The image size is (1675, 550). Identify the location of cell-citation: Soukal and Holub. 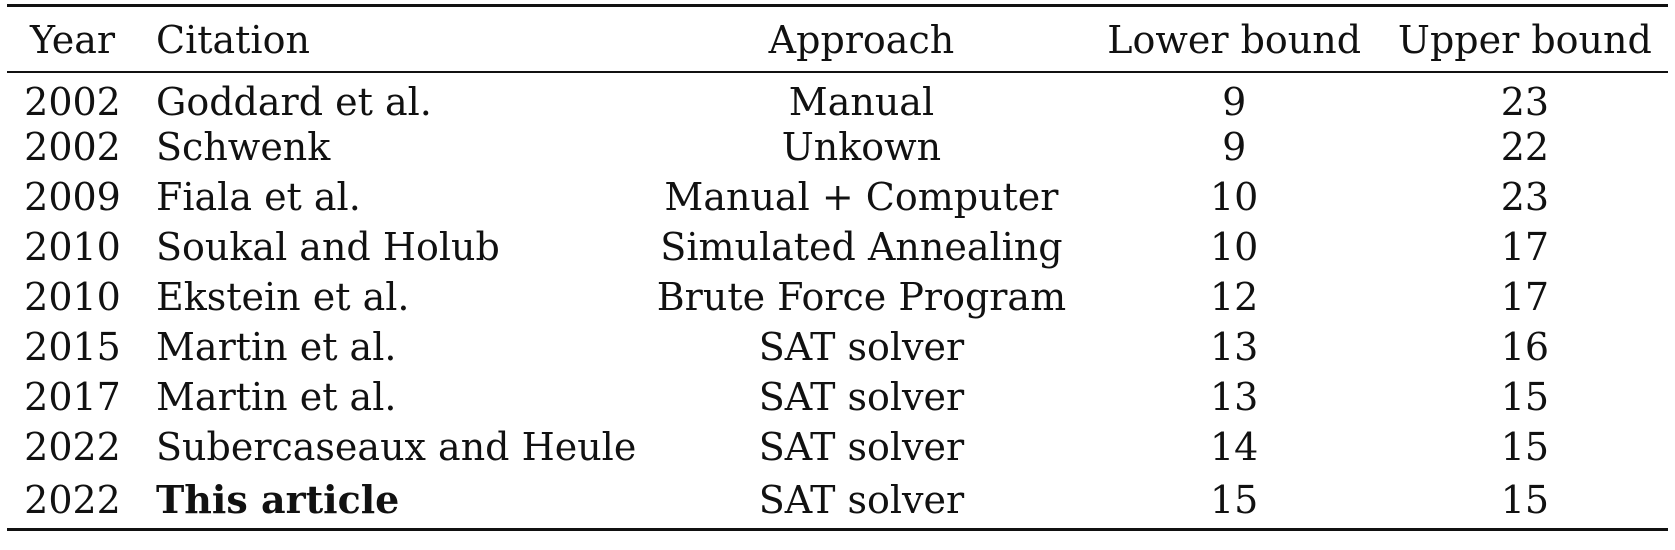
(328, 246).